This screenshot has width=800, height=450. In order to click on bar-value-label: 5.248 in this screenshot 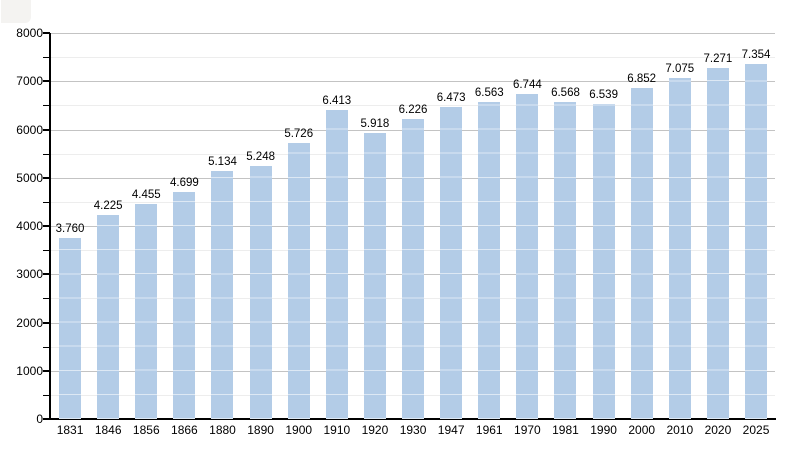, I will do `click(260, 156)`.